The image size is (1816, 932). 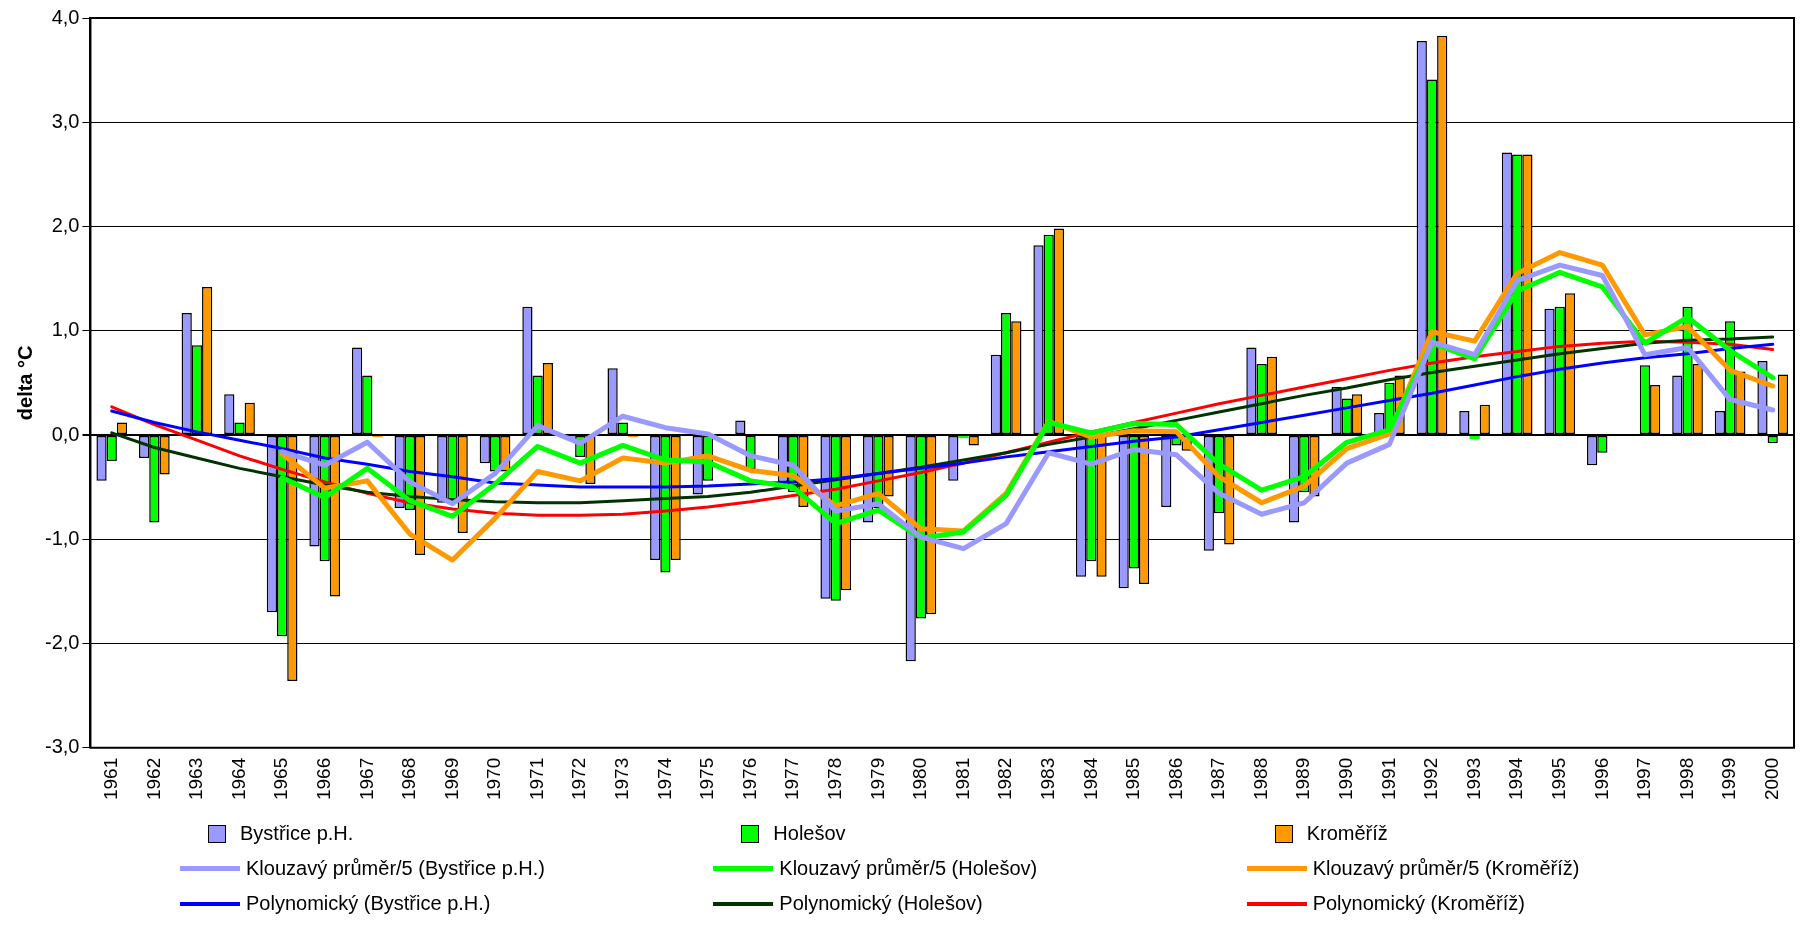 What do you see at coordinates (297, 833) in the screenshot?
I see `legend-label: Bystřice p.H.` at bounding box center [297, 833].